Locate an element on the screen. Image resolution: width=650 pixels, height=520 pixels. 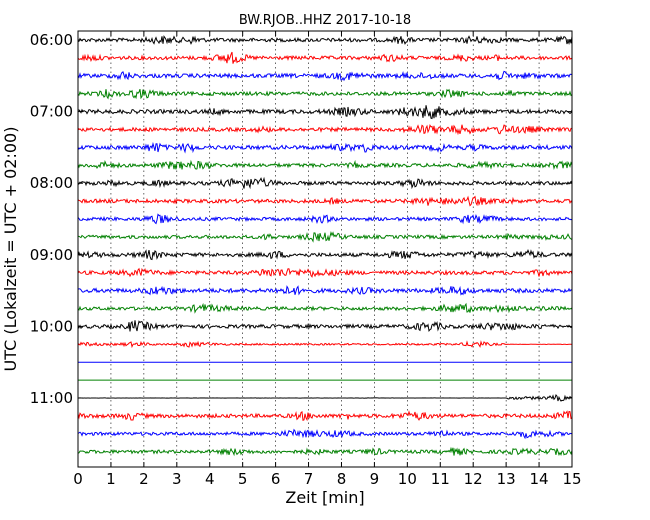
x-tick-label: 0 is located at coordinates (78, 479).